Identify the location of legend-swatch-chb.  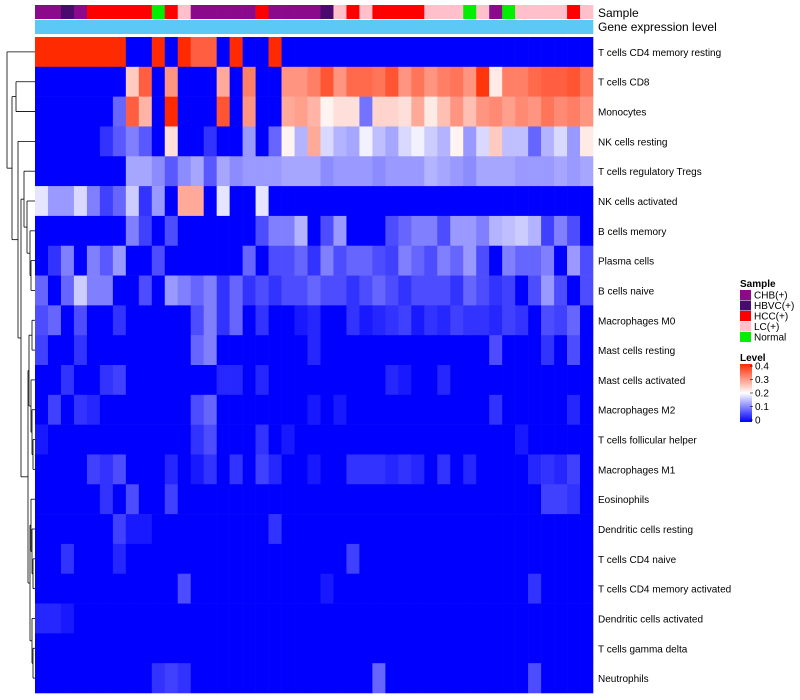
(745, 295).